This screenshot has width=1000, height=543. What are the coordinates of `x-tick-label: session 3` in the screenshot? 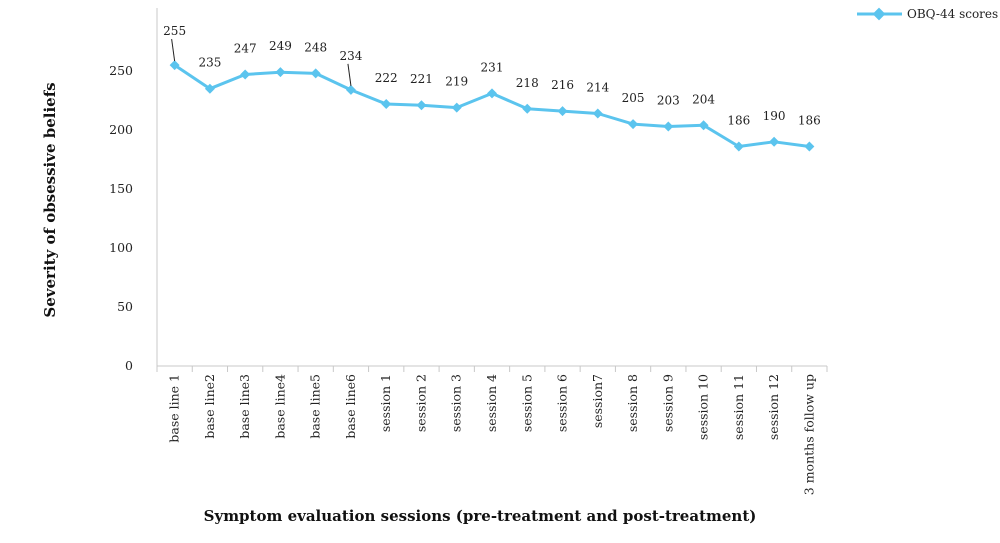 It's located at (456, 403).